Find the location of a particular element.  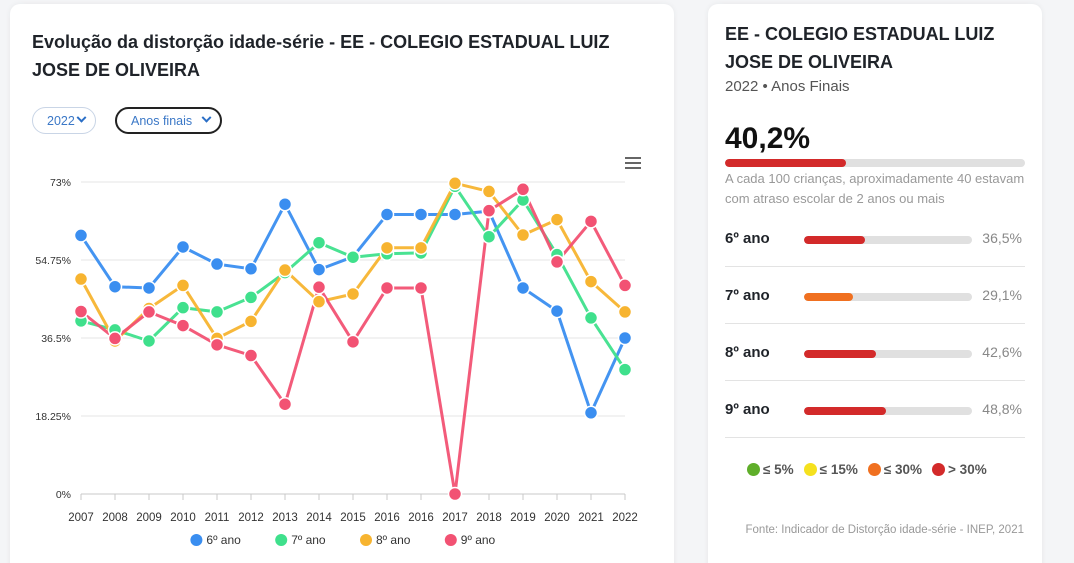

scale-legend-label: > 30% is located at coordinates (967, 469).